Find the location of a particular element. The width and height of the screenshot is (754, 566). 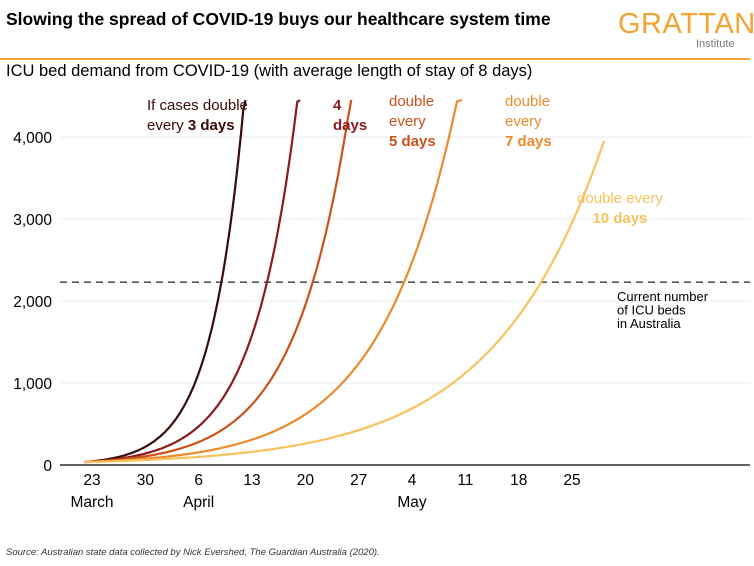

series-label-bold: days is located at coordinates (350, 125).